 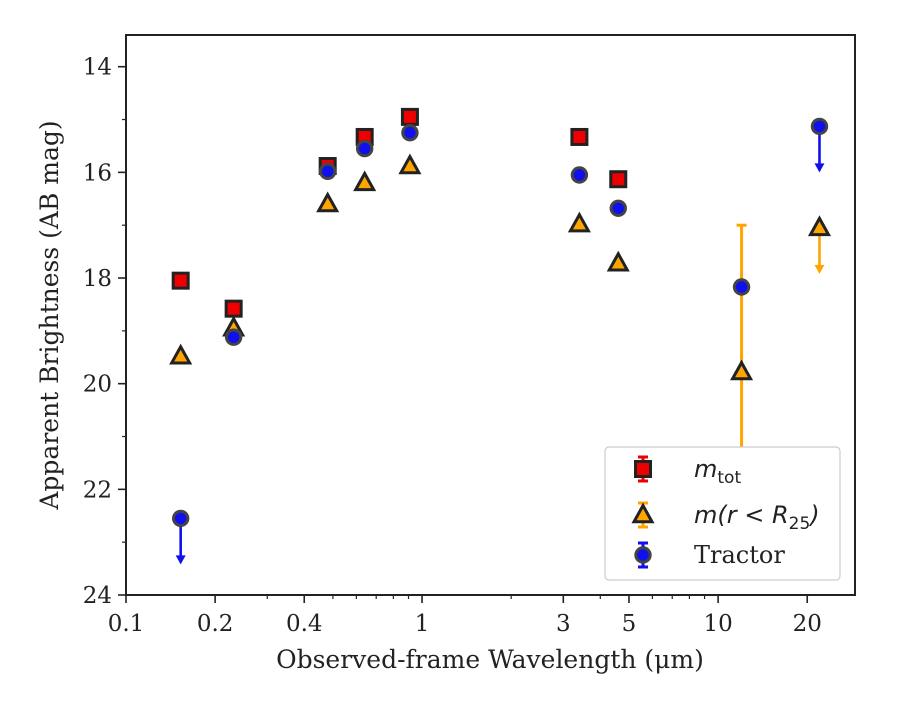 What do you see at coordinates (97, 68) in the screenshot?
I see `y-tick-label: 14` at bounding box center [97, 68].